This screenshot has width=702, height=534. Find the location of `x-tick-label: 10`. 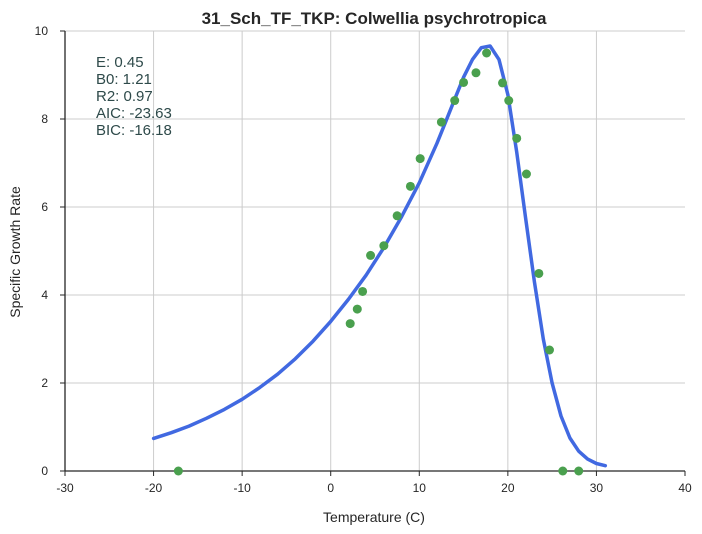

x-tick-label: 10 is located at coordinates (420, 488).